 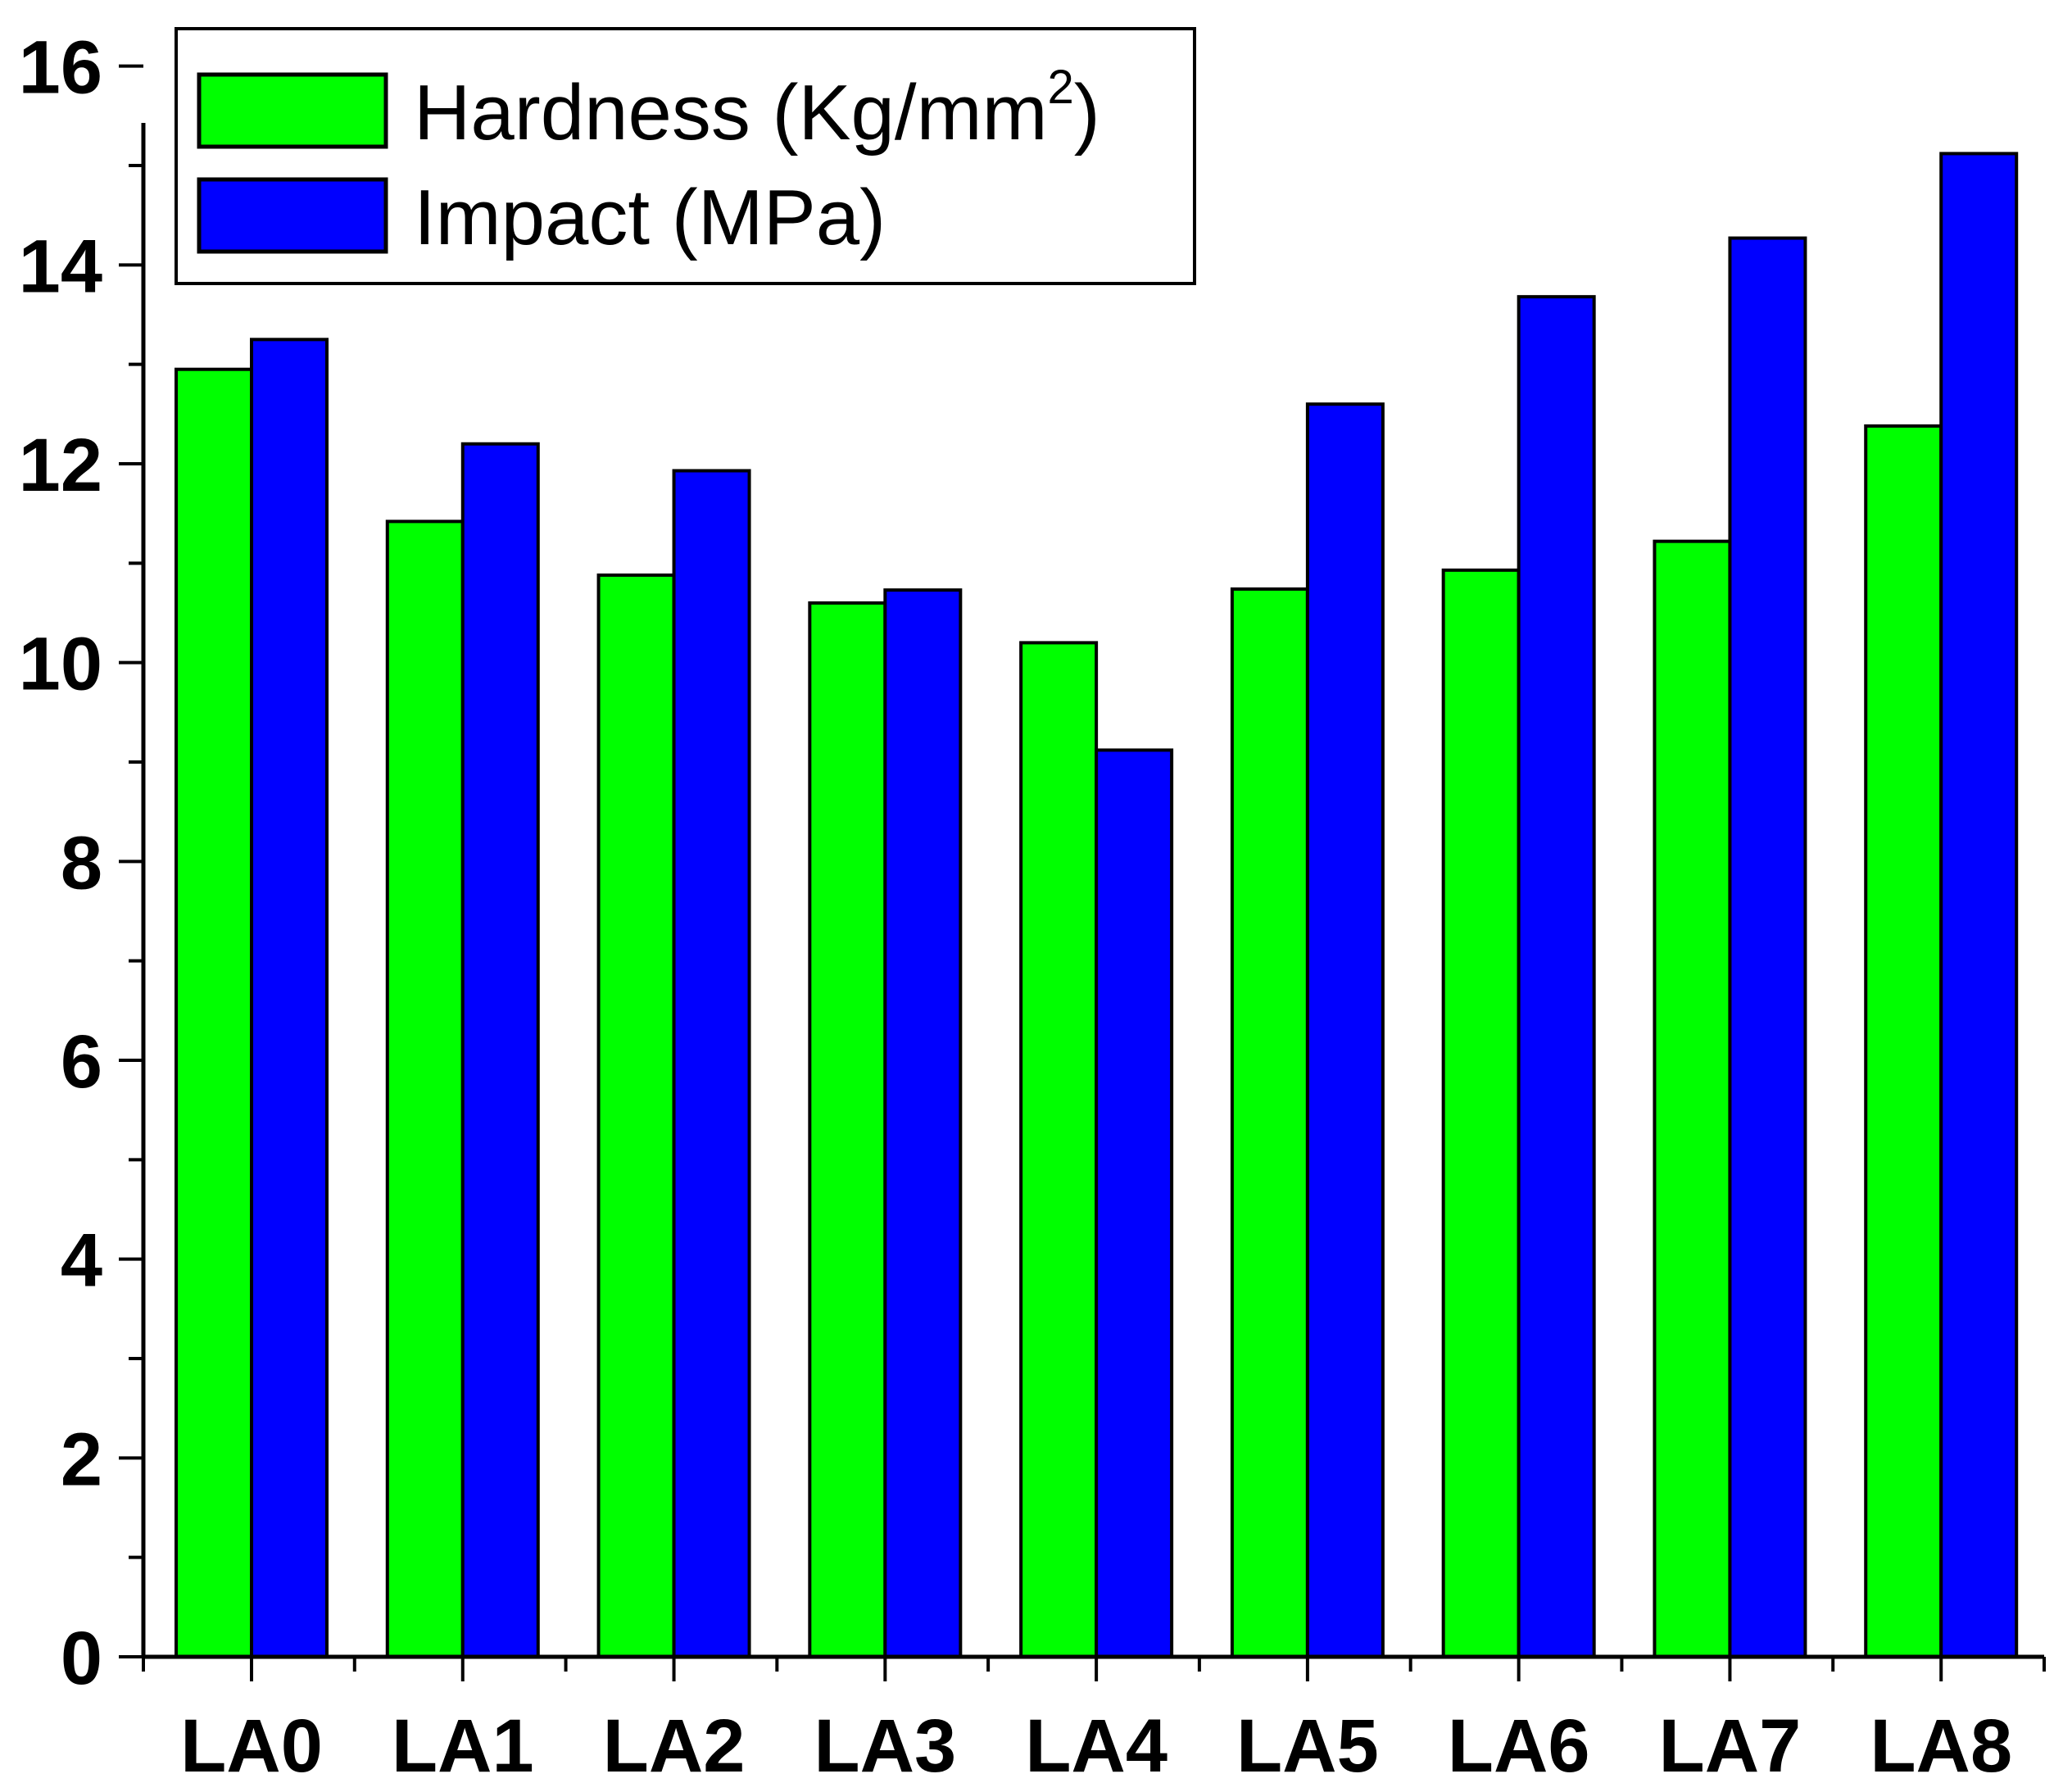 What do you see at coordinates (292, 110) in the screenshot?
I see `legend-swatch-hardness` at bounding box center [292, 110].